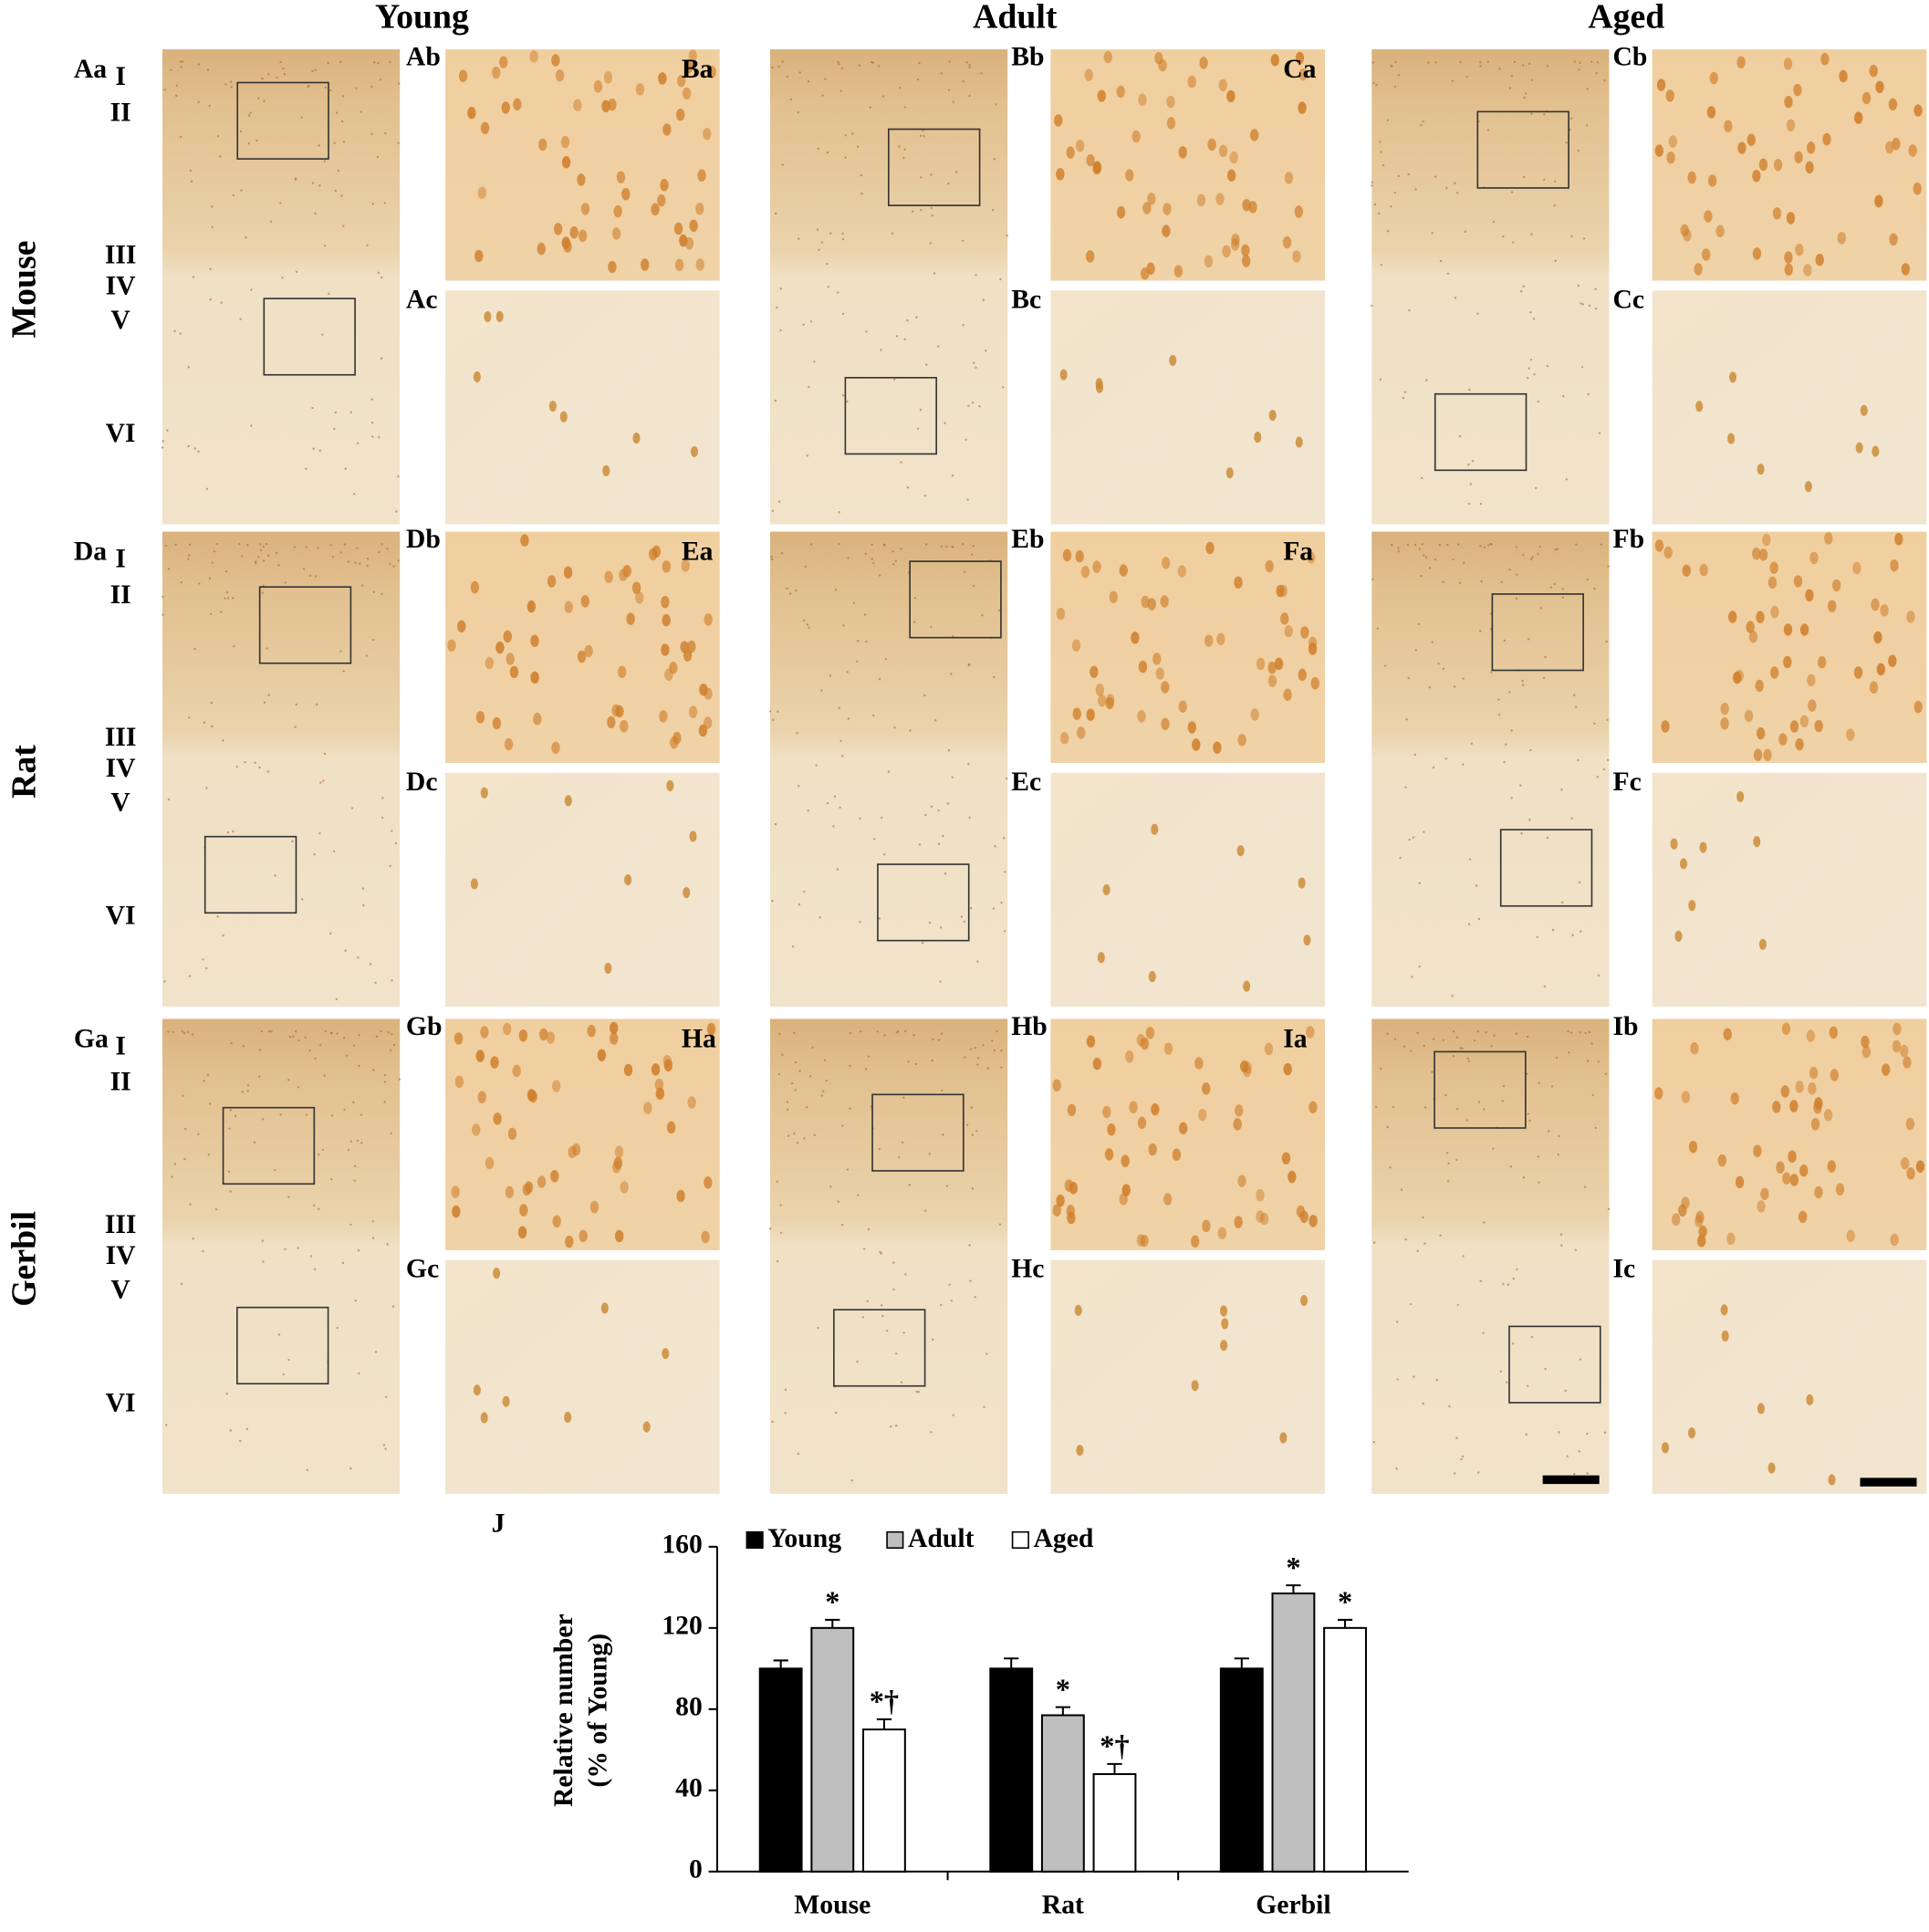 Image resolution: width=1929 pixels, height=1932 pixels. What do you see at coordinates (1242, 1770) in the screenshot?
I see `bar` at bounding box center [1242, 1770].